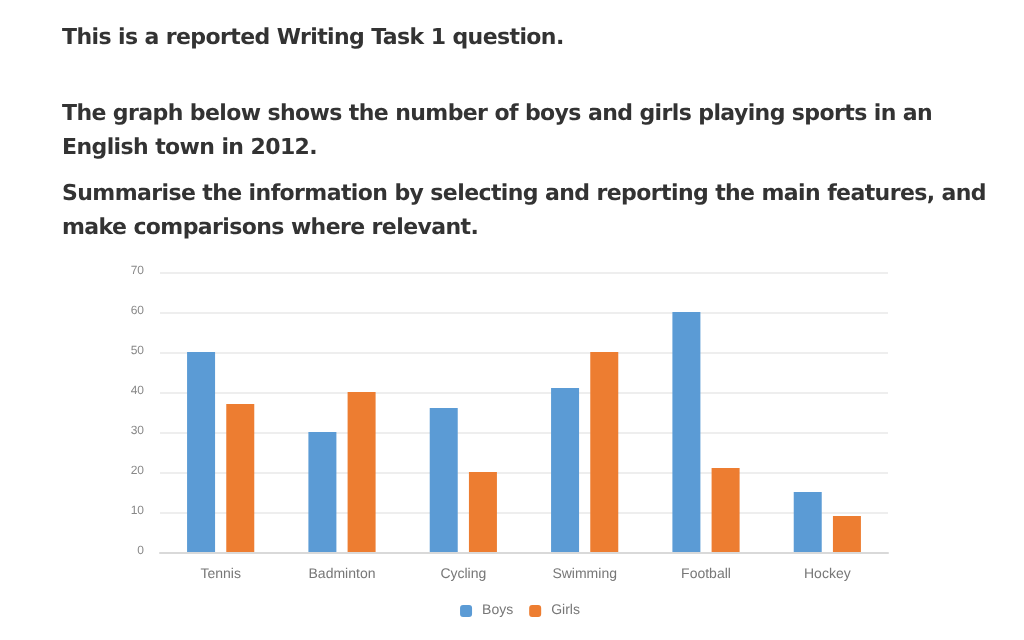 The width and height of the screenshot is (1024, 640). Describe the element at coordinates (498, 131) in the screenshot. I see `chart-title: The graph below shows the number of boys and girls playing sports in an English town in 2012.` at that location.